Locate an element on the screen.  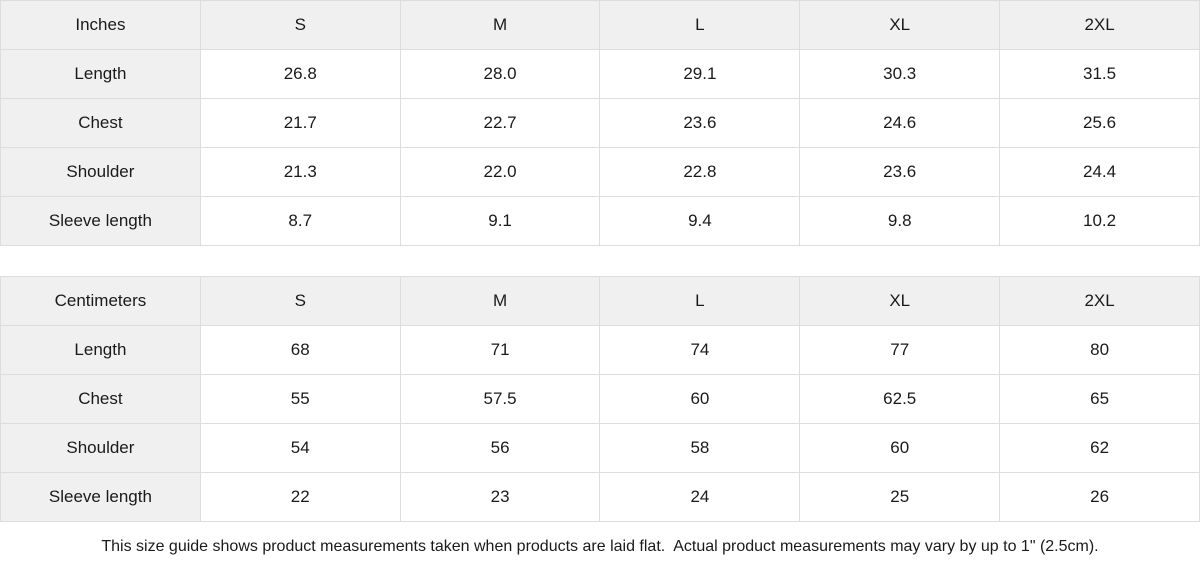
measurement-cell: 58 is located at coordinates (700, 448).